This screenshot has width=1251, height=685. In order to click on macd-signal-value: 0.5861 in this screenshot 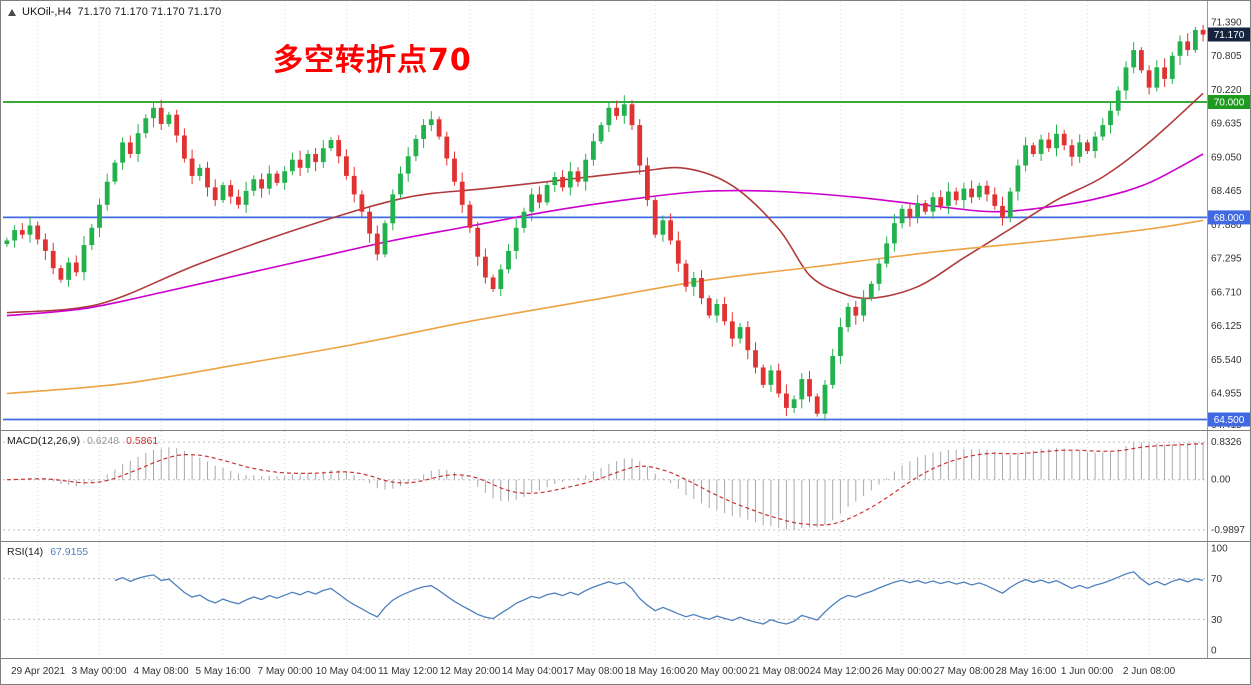, I will do `click(142, 441)`.